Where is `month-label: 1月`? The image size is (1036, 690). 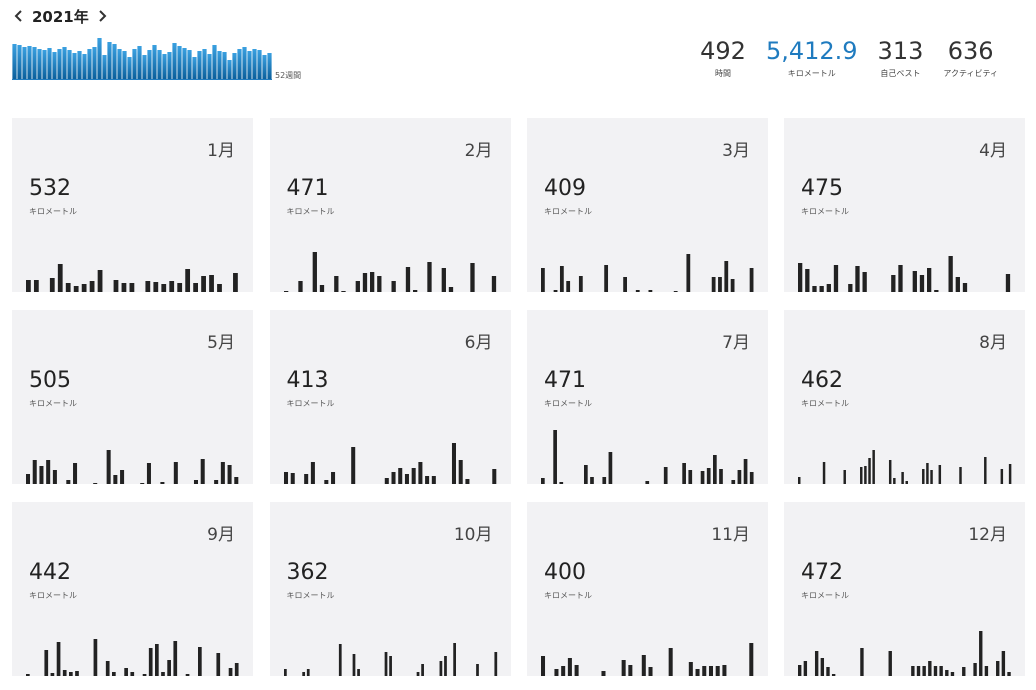
month-label: 1月 is located at coordinates (221, 151).